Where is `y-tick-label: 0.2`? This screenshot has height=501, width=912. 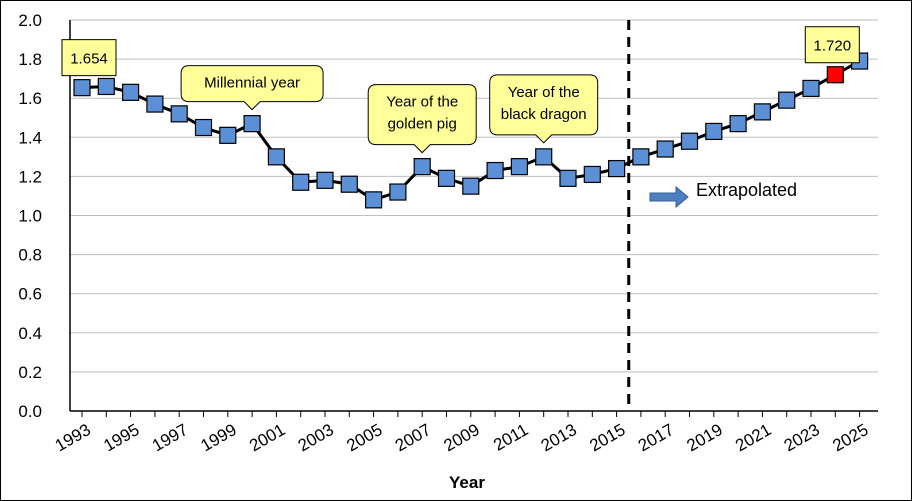
y-tick-label: 0.2 is located at coordinates (30, 372).